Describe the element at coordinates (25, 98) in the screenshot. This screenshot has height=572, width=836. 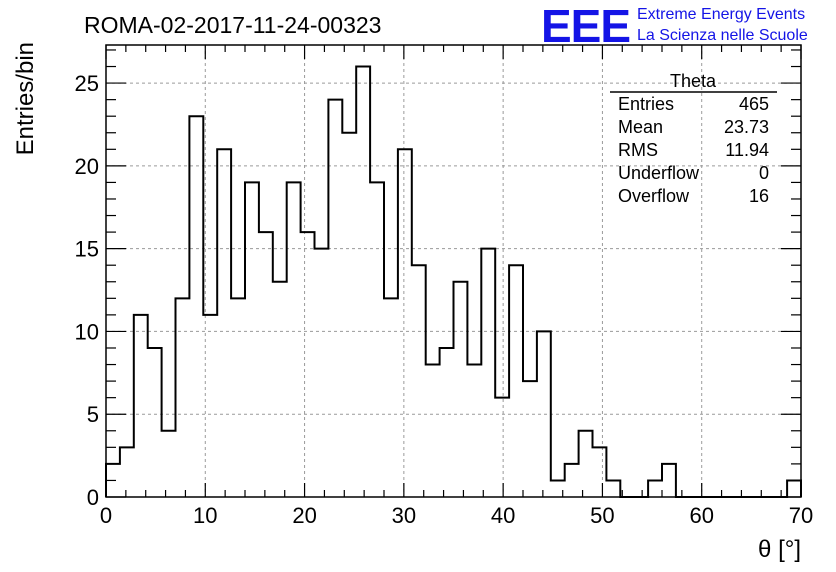
I see `y-axis-label: Entries/bin` at that location.